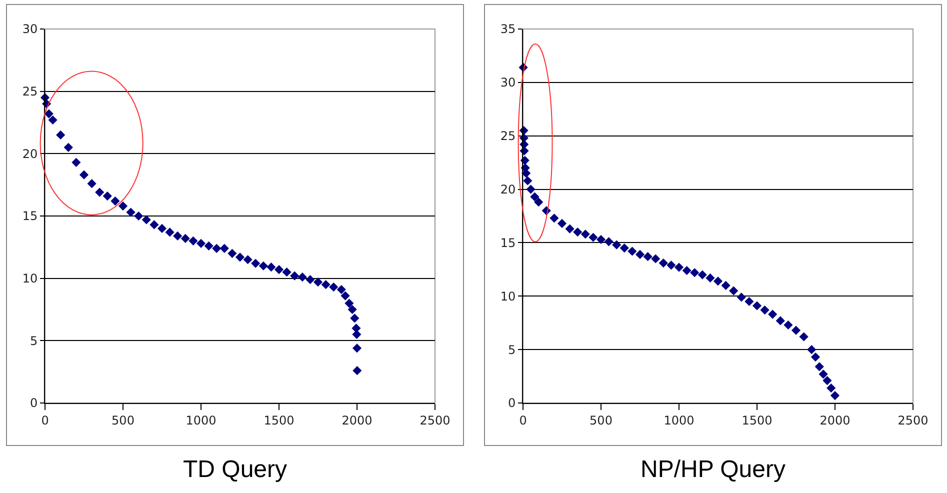 This screenshot has width=947, height=493. I want to click on y-tick-label: 30, so click(30, 29).